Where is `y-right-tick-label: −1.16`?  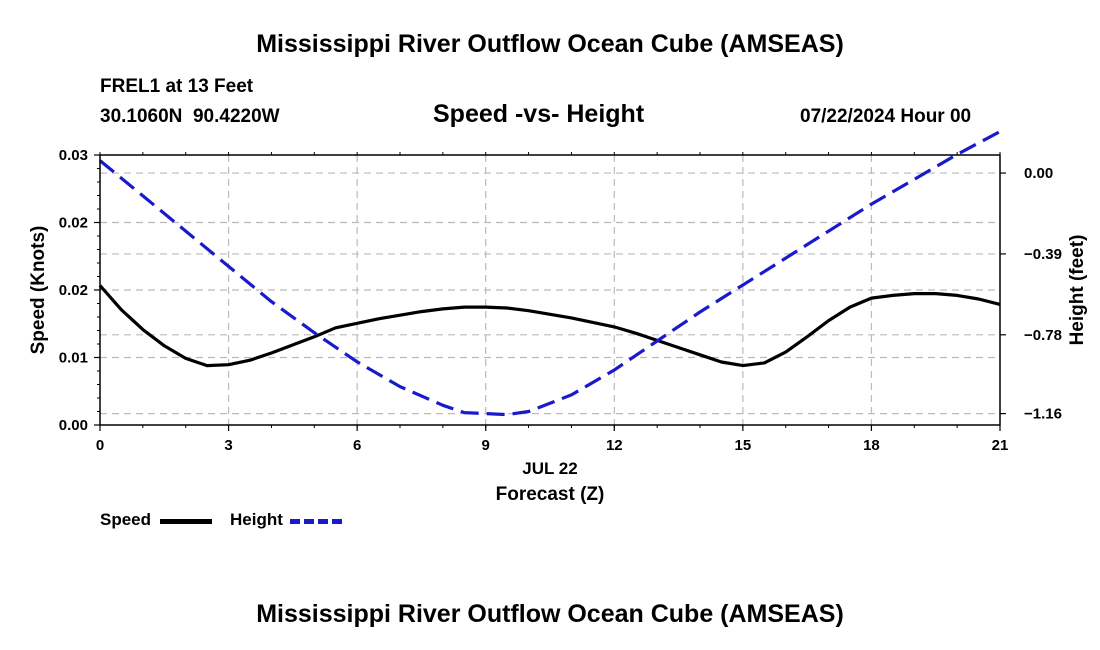
y-right-tick-label: −1.16 is located at coordinates (1043, 414).